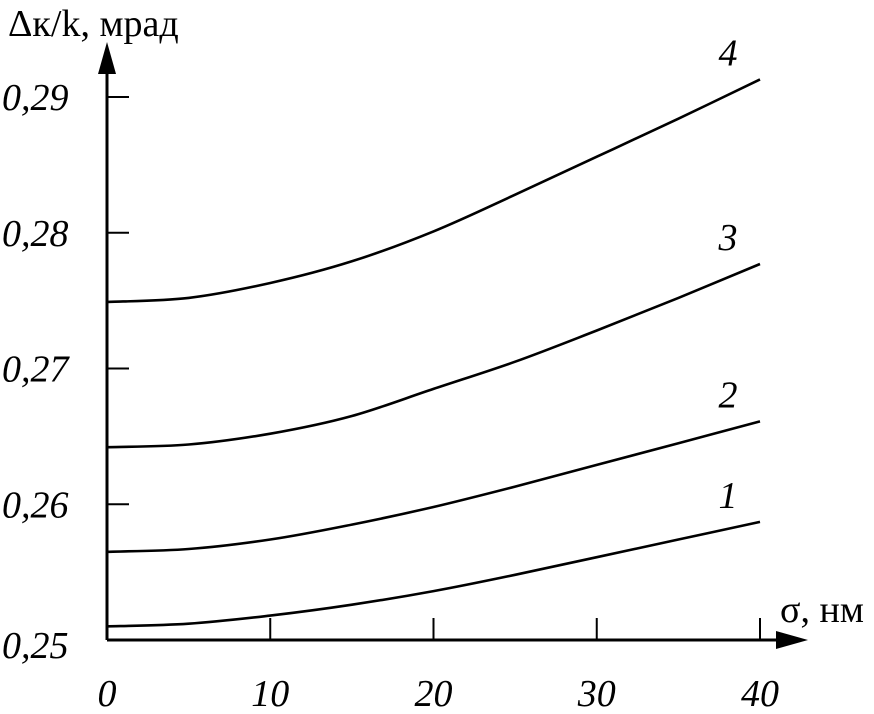  I want to click on series-4-label: 4, so click(728, 53).